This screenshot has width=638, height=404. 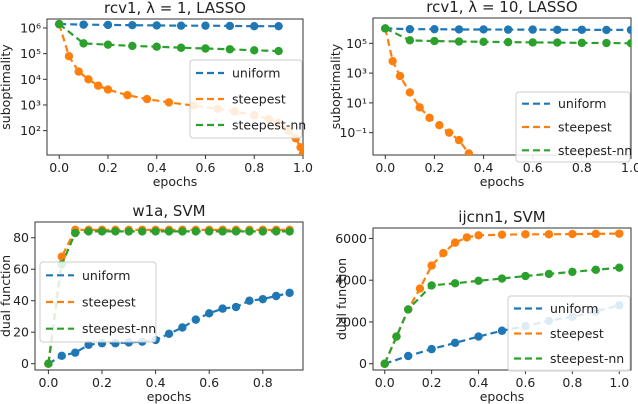 I want to click on chart-title: w1a, SVM, so click(x=168, y=211).